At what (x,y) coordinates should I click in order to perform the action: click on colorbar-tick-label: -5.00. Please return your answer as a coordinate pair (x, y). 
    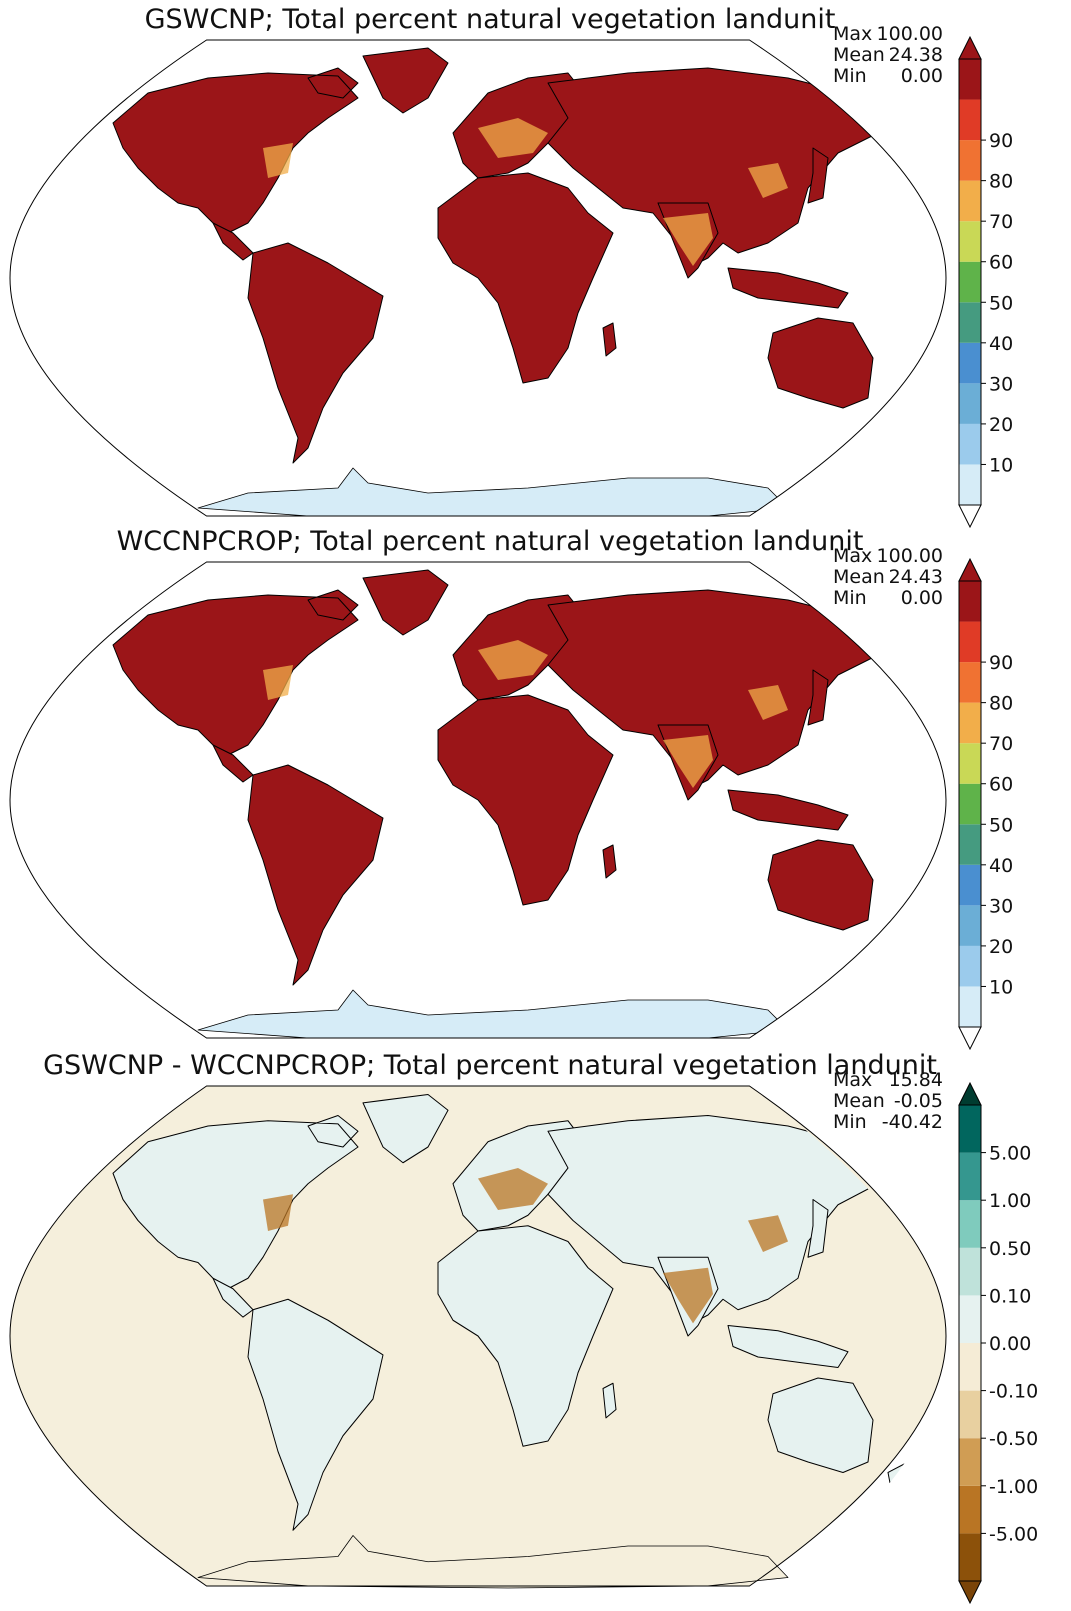
    Looking at the image, I should click on (1013, 1534).